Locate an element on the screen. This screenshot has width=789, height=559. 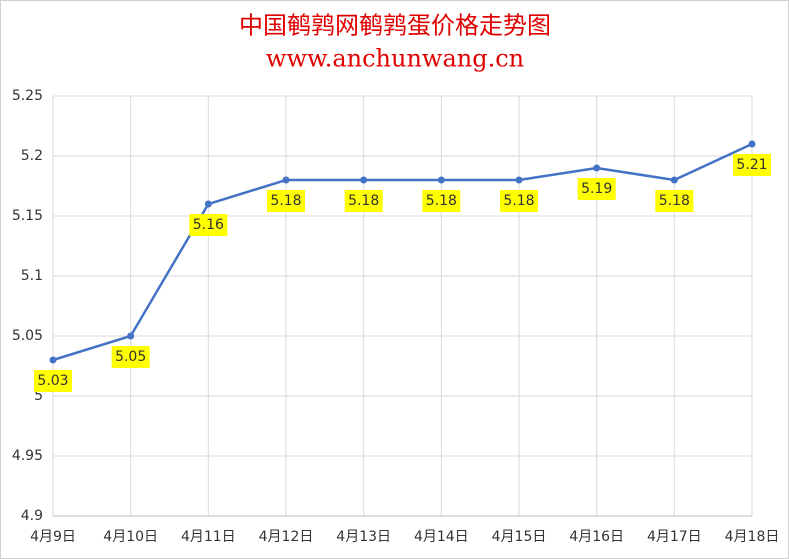
x-tick-label: 4月11日 is located at coordinates (208, 537).